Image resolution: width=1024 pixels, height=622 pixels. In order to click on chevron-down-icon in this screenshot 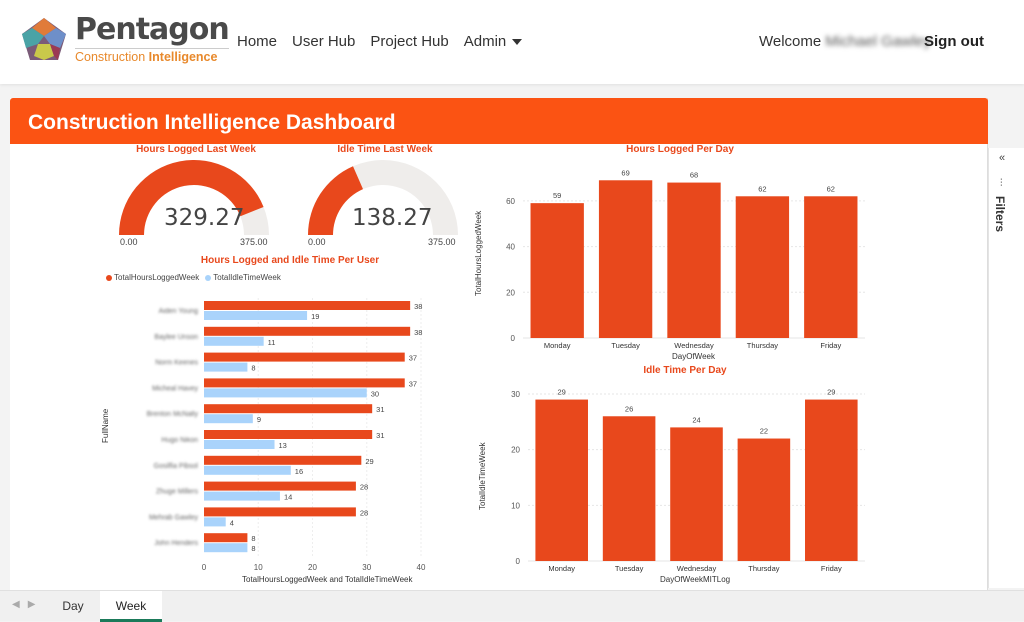, I will do `click(517, 42)`.